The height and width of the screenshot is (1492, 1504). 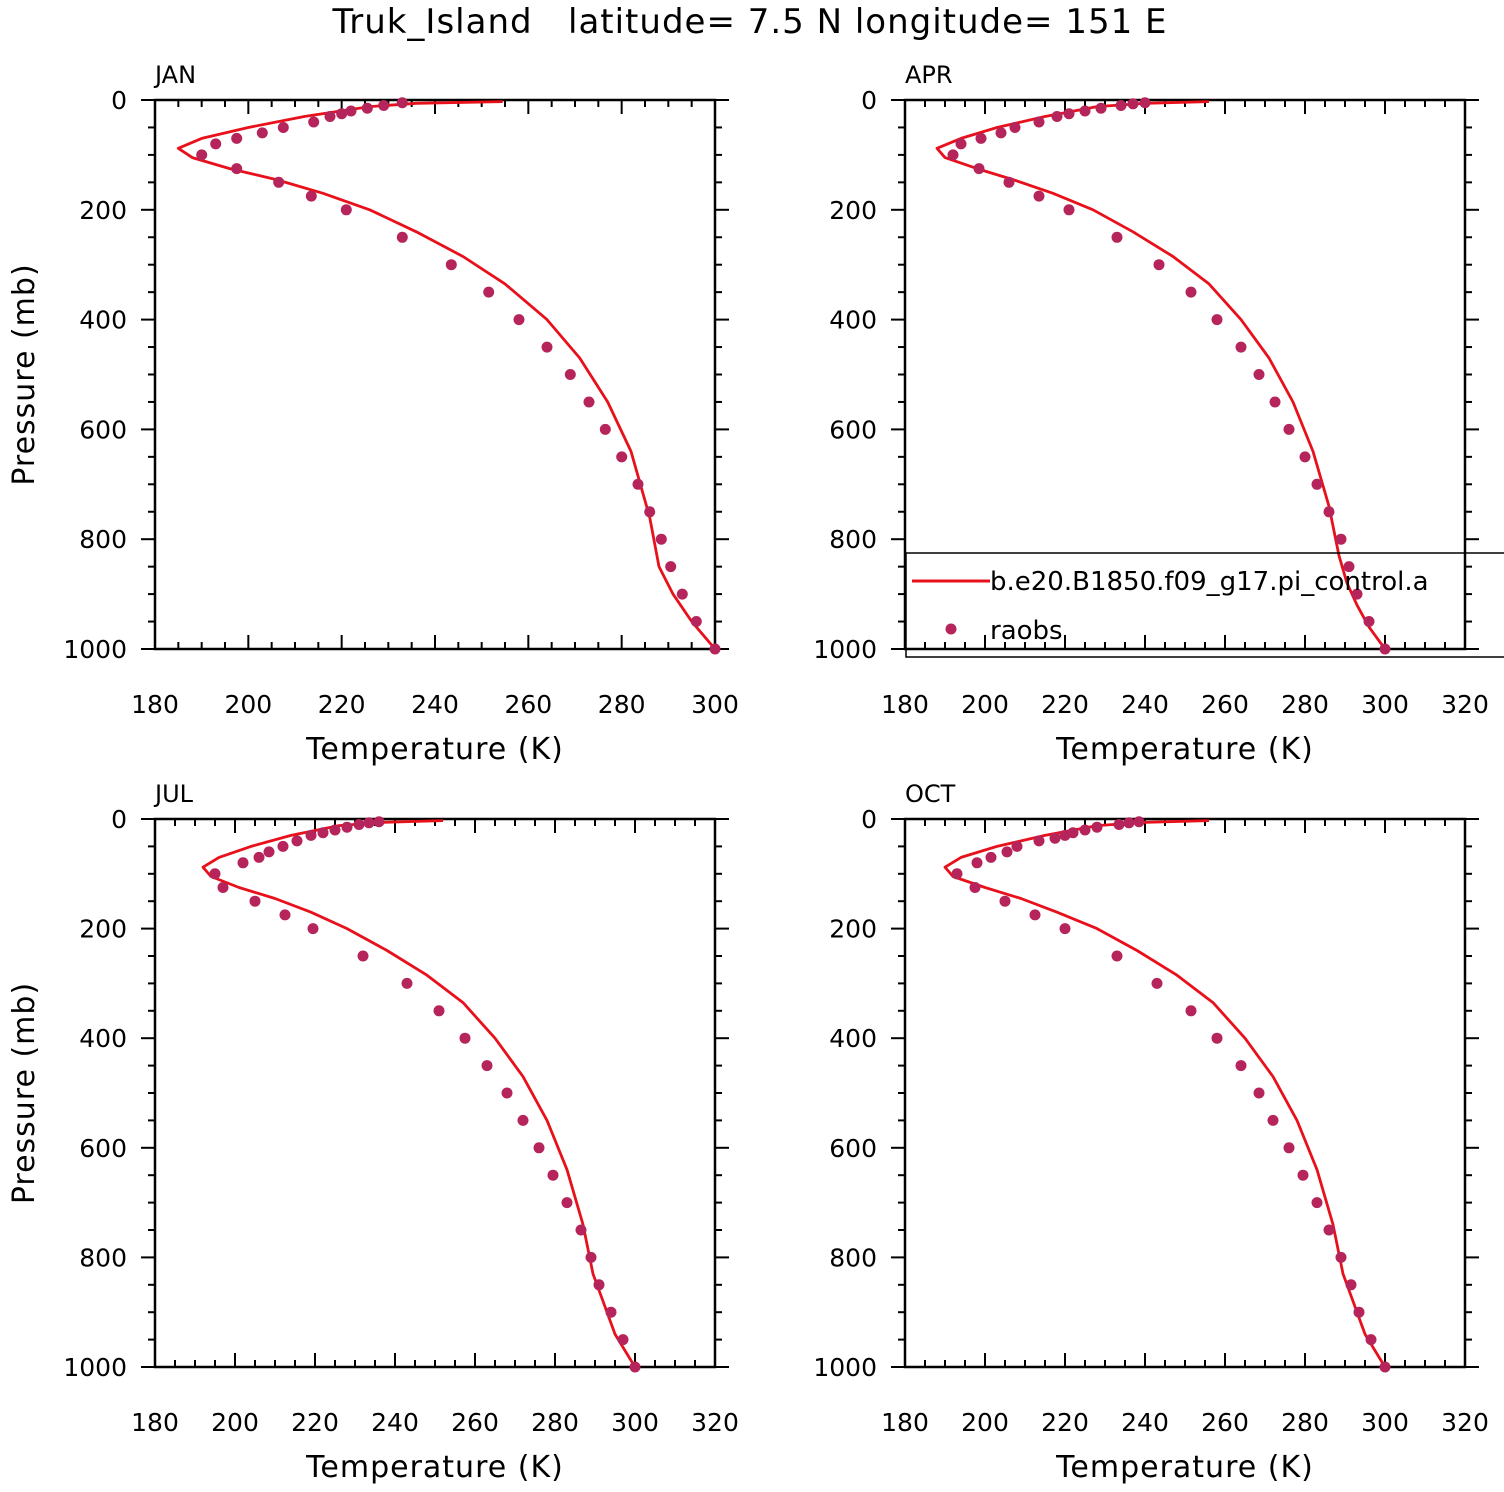 What do you see at coordinates (434, 1467) in the screenshot?
I see `x-axis-label: Temperature (K)` at bounding box center [434, 1467].